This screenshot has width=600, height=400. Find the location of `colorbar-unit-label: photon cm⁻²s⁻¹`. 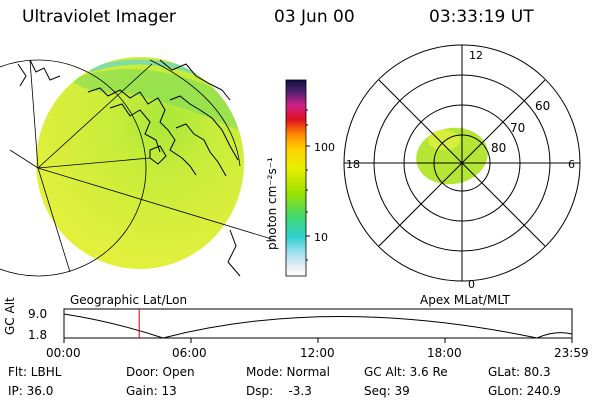

colorbar-unit-label: photon cm⁻²s⁻¹ is located at coordinates (272, 203).